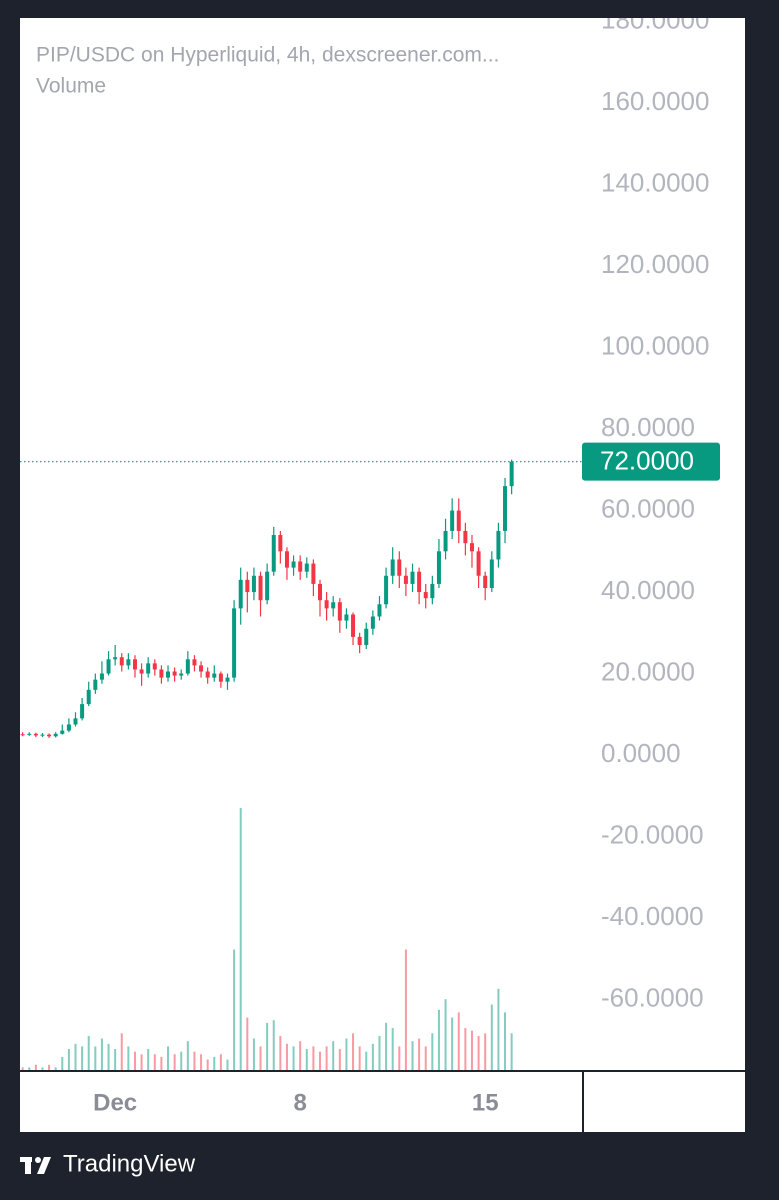 Image resolution: width=779 pixels, height=1200 pixels. I want to click on last-price-box, so click(651, 461).